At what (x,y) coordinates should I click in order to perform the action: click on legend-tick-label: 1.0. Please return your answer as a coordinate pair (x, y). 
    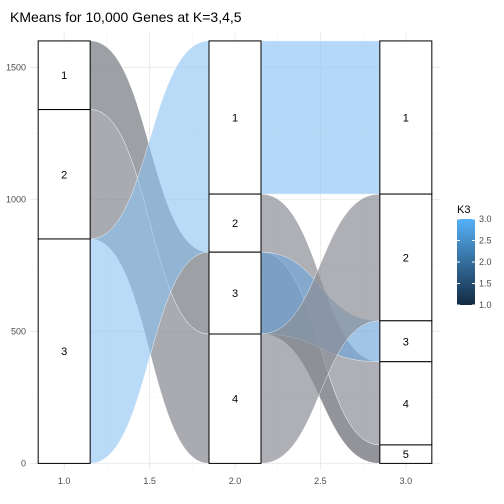
    Looking at the image, I should click on (485, 305).